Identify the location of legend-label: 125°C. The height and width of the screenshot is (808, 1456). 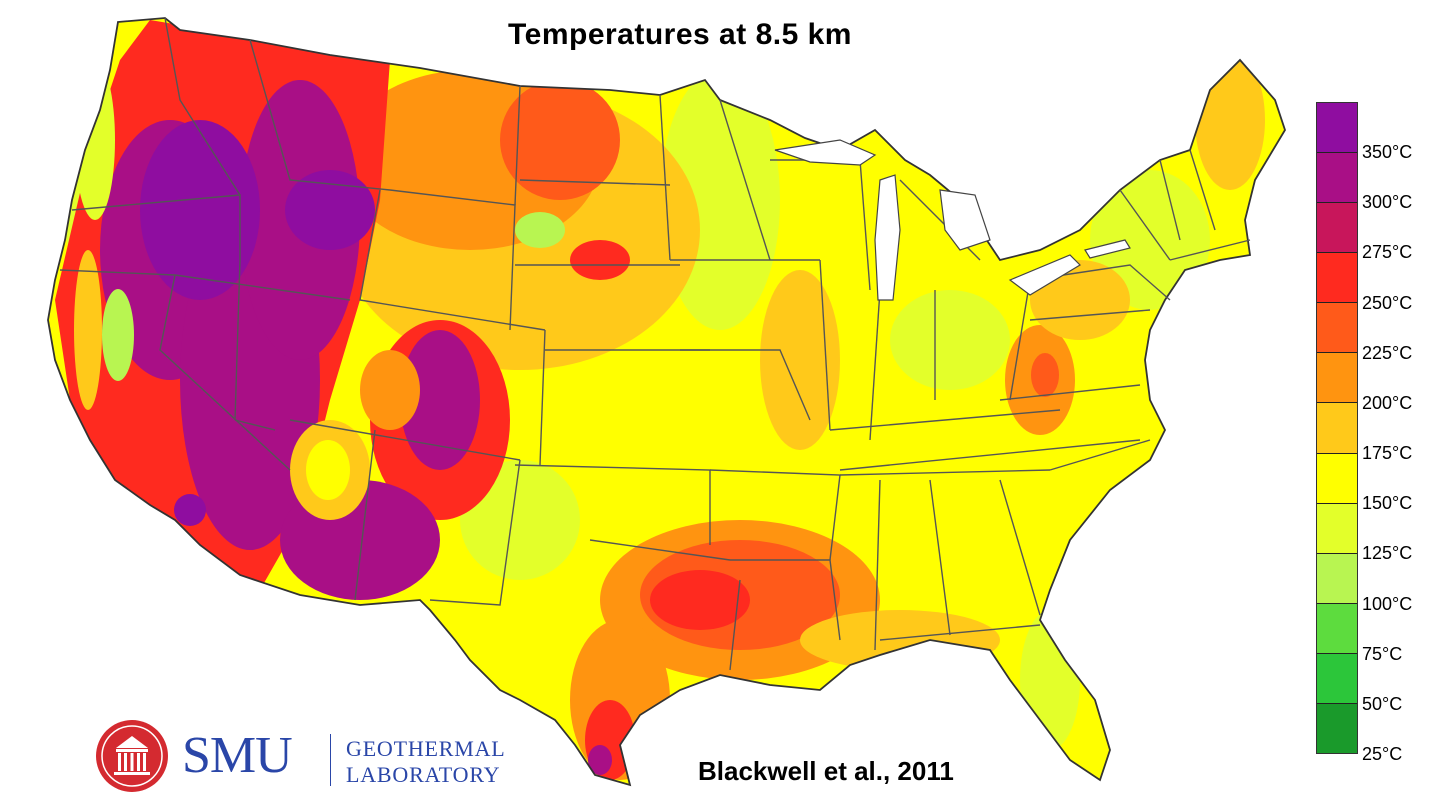
(1387, 553).